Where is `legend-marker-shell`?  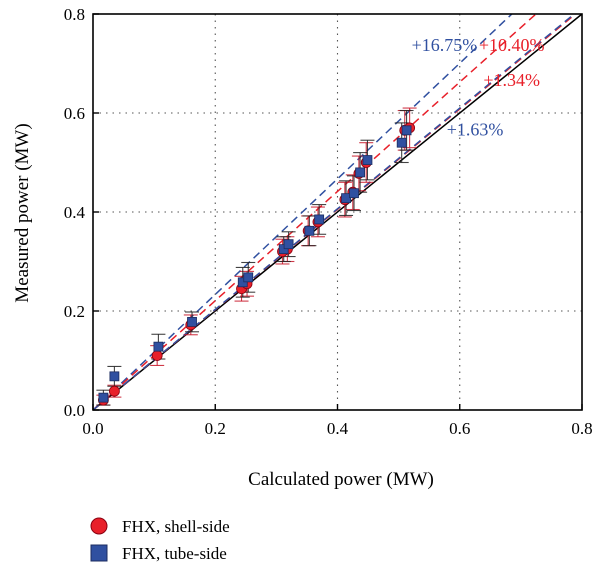 legend-marker-shell is located at coordinates (99, 526).